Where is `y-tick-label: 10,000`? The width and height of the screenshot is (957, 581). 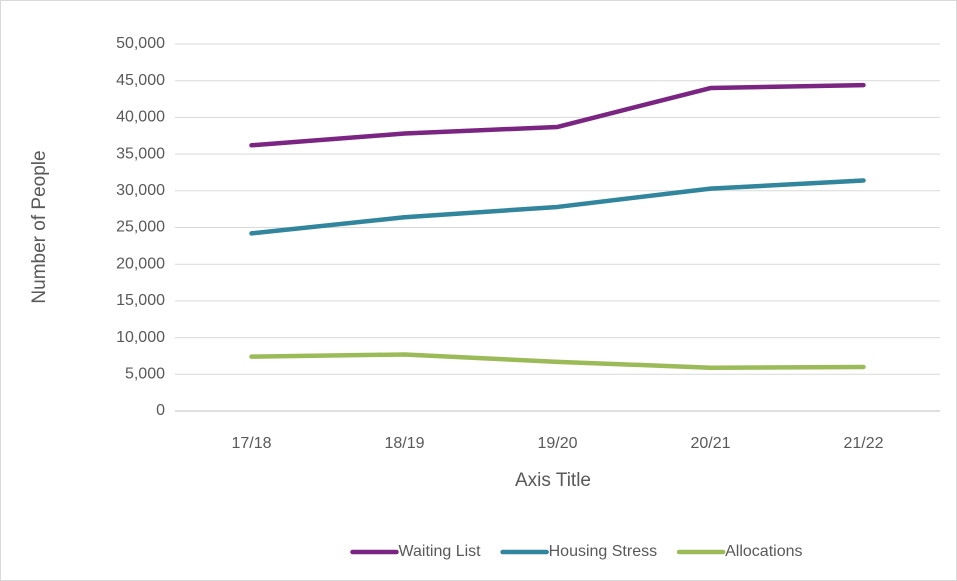 y-tick-label: 10,000 is located at coordinates (140, 337).